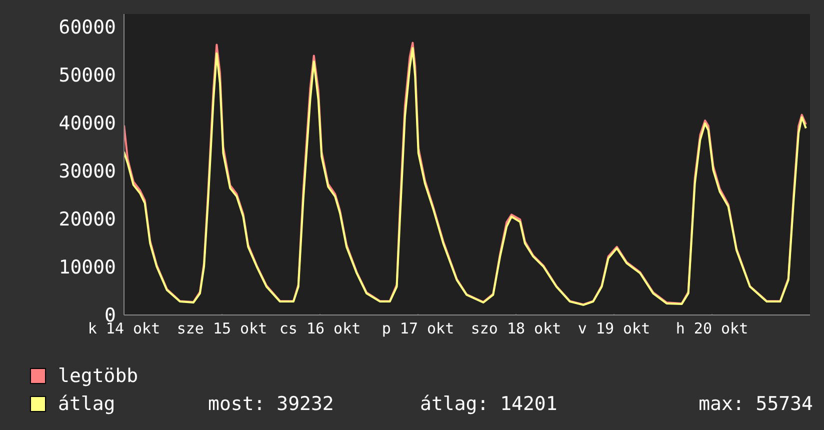 The image size is (824, 430). Describe the element at coordinates (87, 75) in the screenshot. I see `y-tick-label: 50000` at that location.